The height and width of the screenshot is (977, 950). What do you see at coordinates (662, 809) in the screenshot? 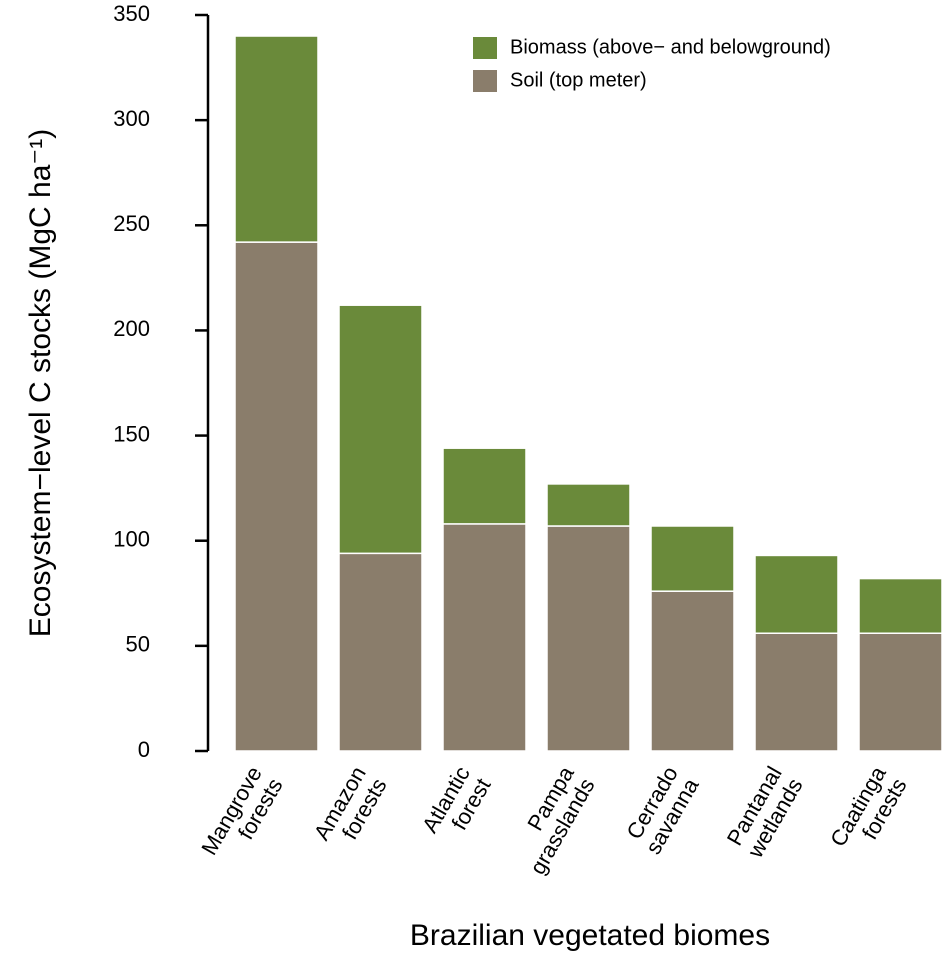
I see `x-tick-label: Cerradosavanna` at bounding box center [662, 809].